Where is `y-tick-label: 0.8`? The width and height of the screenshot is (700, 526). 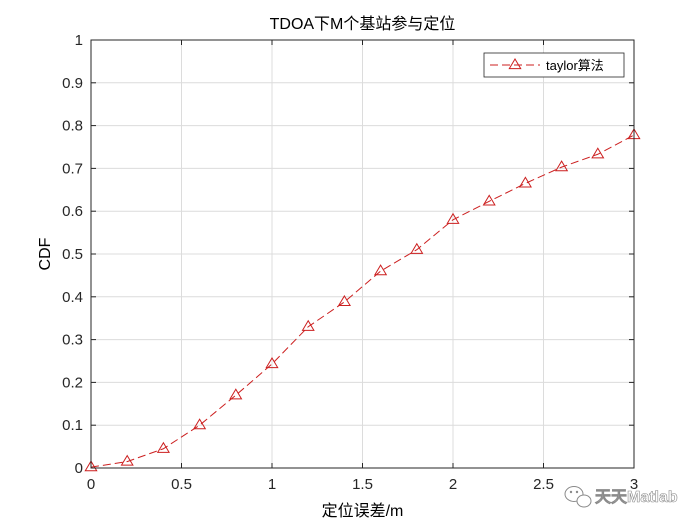
y-tick-label: 0.8 is located at coordinates (72, 126).